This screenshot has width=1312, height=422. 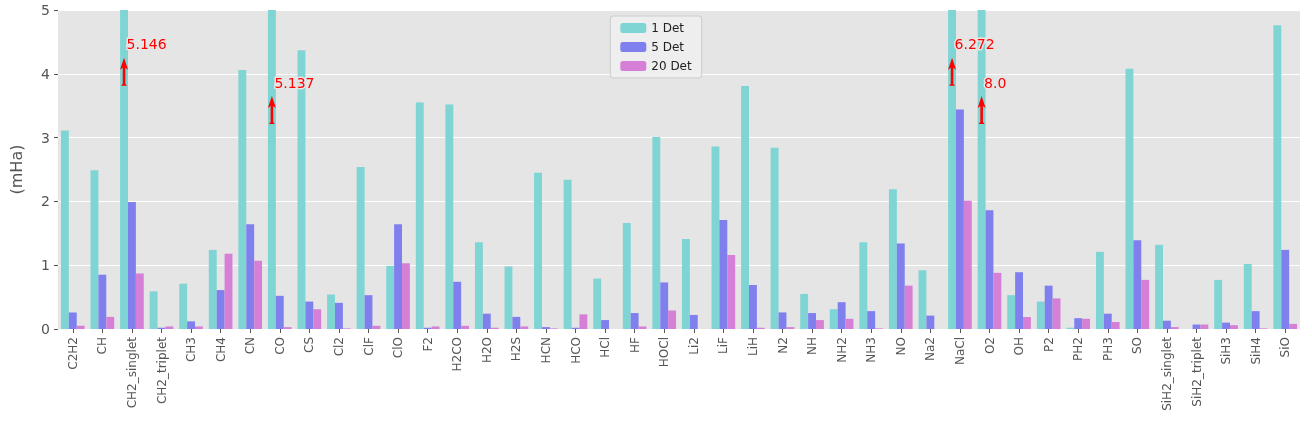 I want to click on x-tick-label: NH, so click(x=812, y=346).